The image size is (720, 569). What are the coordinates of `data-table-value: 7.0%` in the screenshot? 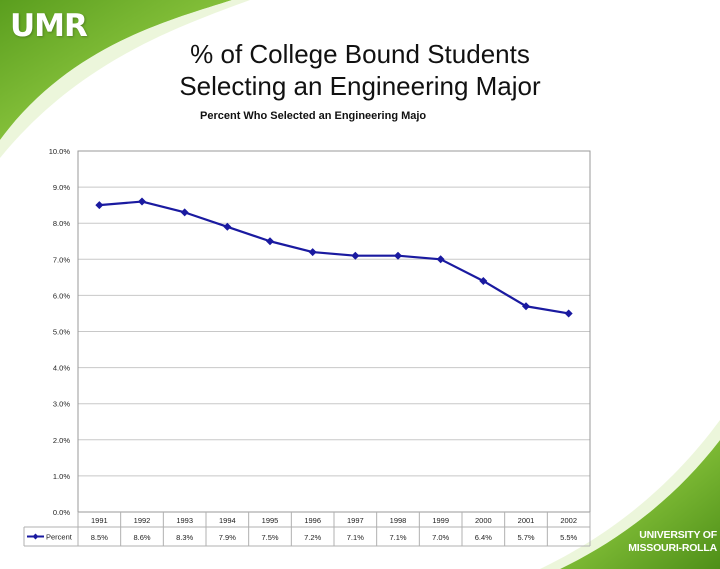 It's located at (440, 537).